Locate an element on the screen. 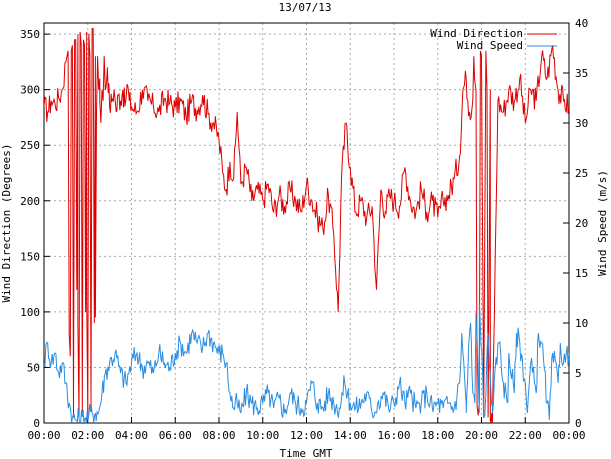 The image size is (611, 459). x-tick-label: 14:00 is located at coordinates (350, 435).